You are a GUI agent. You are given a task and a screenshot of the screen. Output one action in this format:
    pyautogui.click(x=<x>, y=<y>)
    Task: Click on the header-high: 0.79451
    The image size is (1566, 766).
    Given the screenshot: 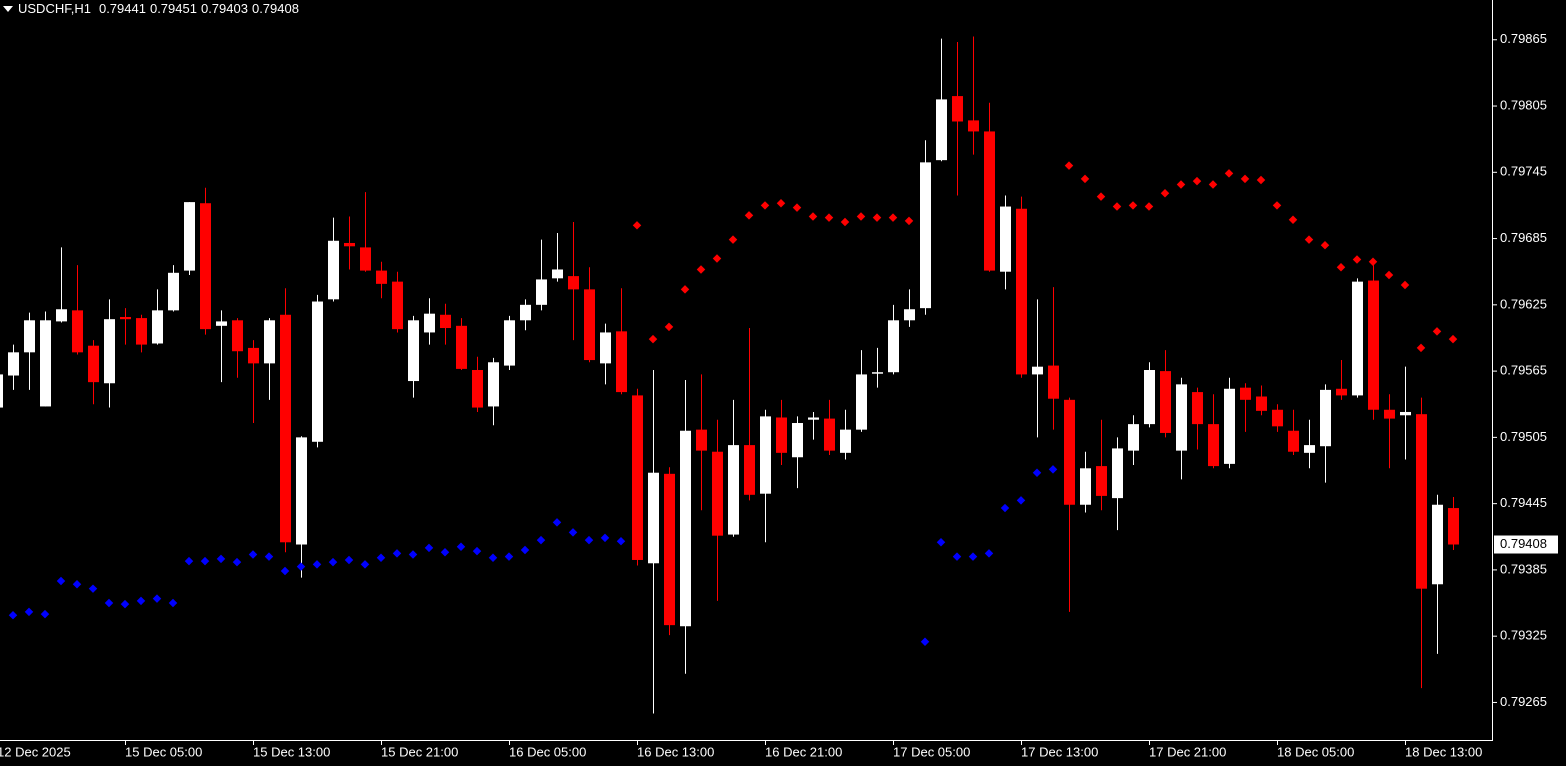 What is the action you would take?
    pyautogui.click(x=173, y=8)
    